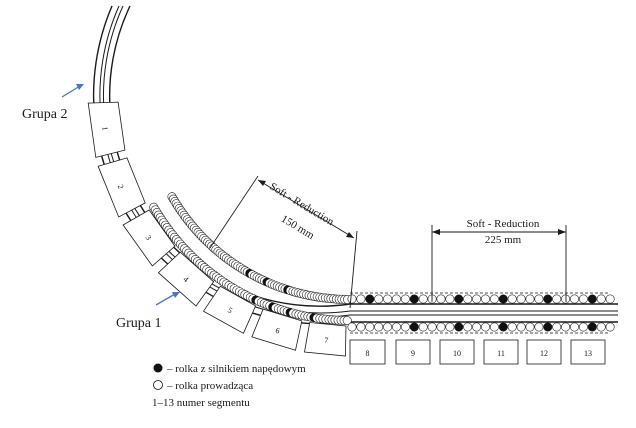 The image size is (636, 428). Describe the element at coordinates (234, 212) in the screenshot. I see `sr-curved-left-extension` at that location.